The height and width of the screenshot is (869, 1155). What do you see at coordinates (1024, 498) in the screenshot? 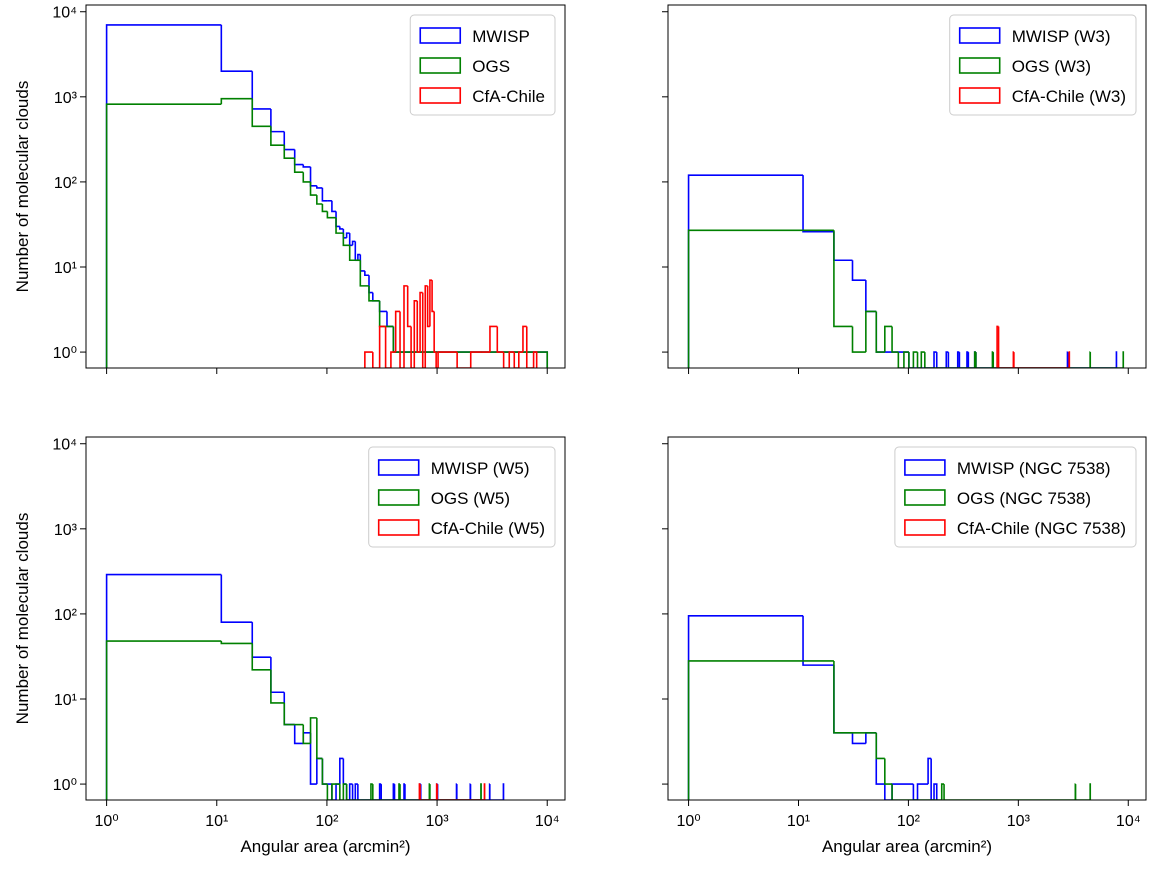
I see `legend-label: OGS (NGC 7538)` at bounding box center [1024, 498].